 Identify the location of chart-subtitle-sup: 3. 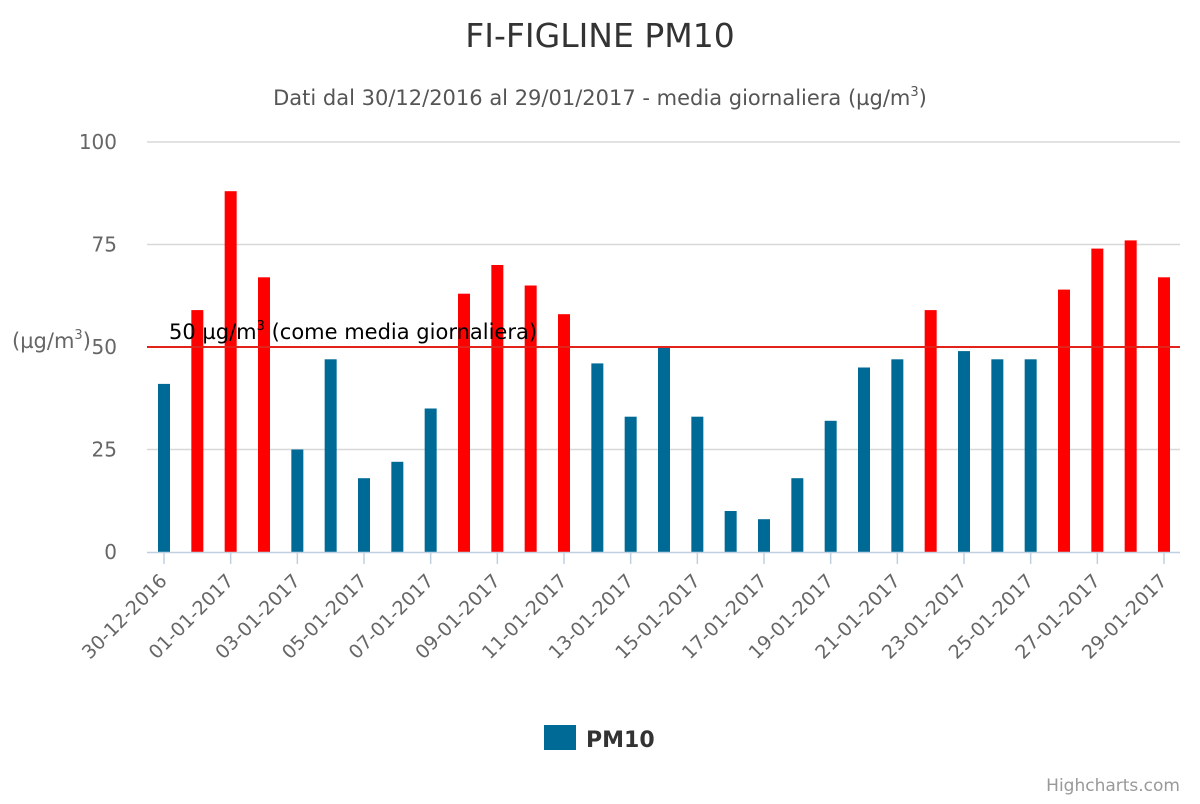
(914, 92).